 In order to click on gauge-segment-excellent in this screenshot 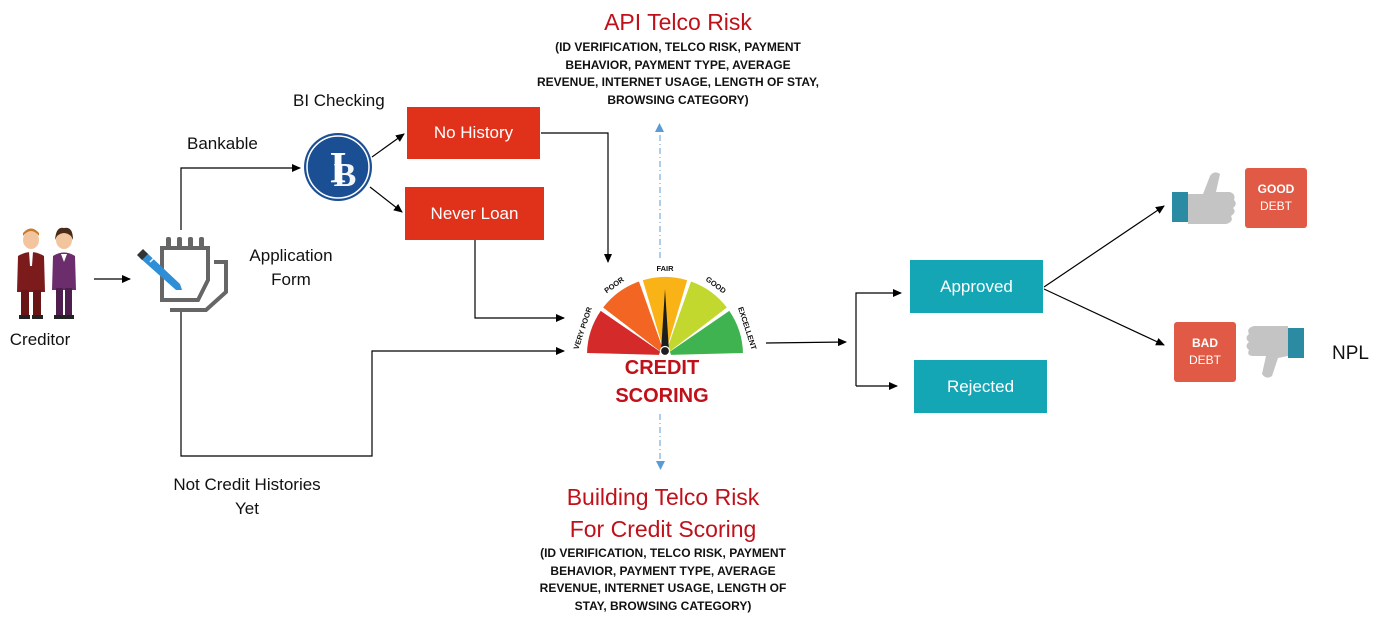, I will do `click(706, 332)`.